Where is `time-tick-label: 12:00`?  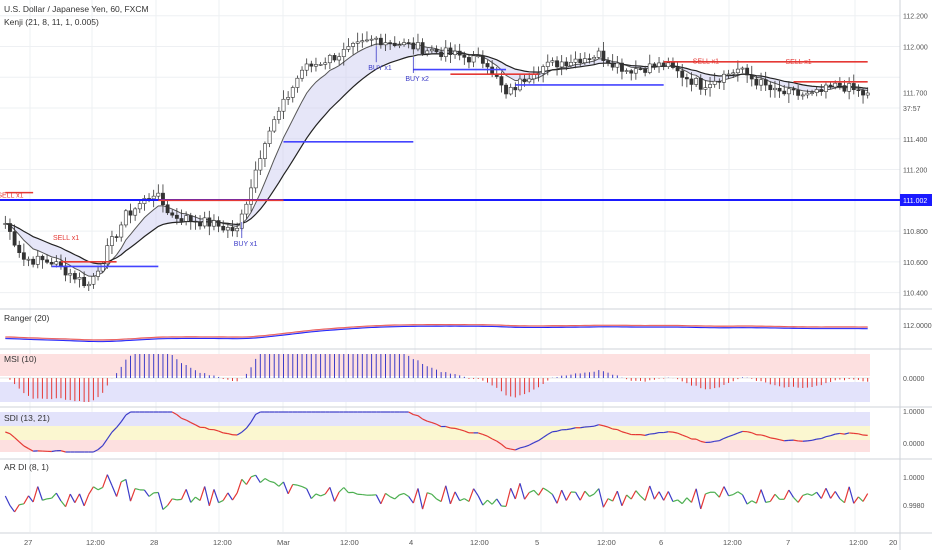
time-tick-label: 12:00 is located at coordinates (606, 542).